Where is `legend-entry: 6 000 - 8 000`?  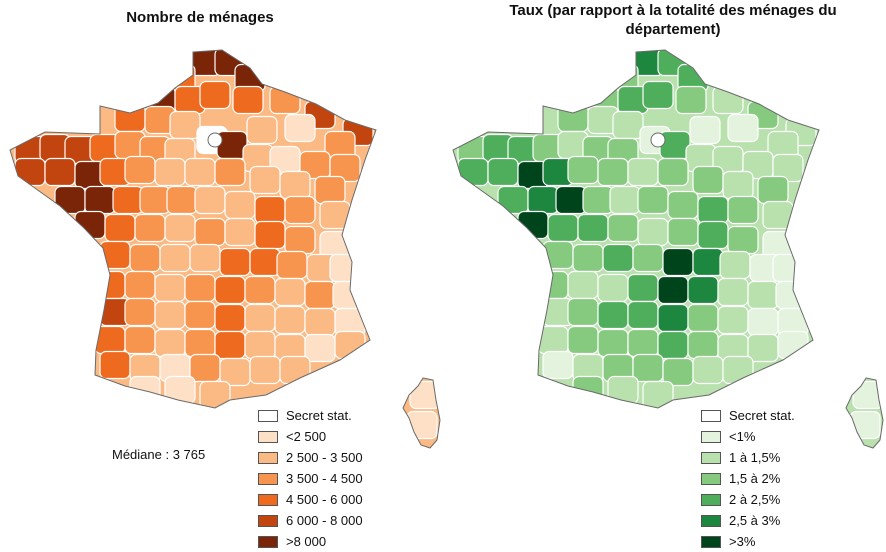 legend-entry: 6 000 - 8 000 is located at coordinates (310, 520).